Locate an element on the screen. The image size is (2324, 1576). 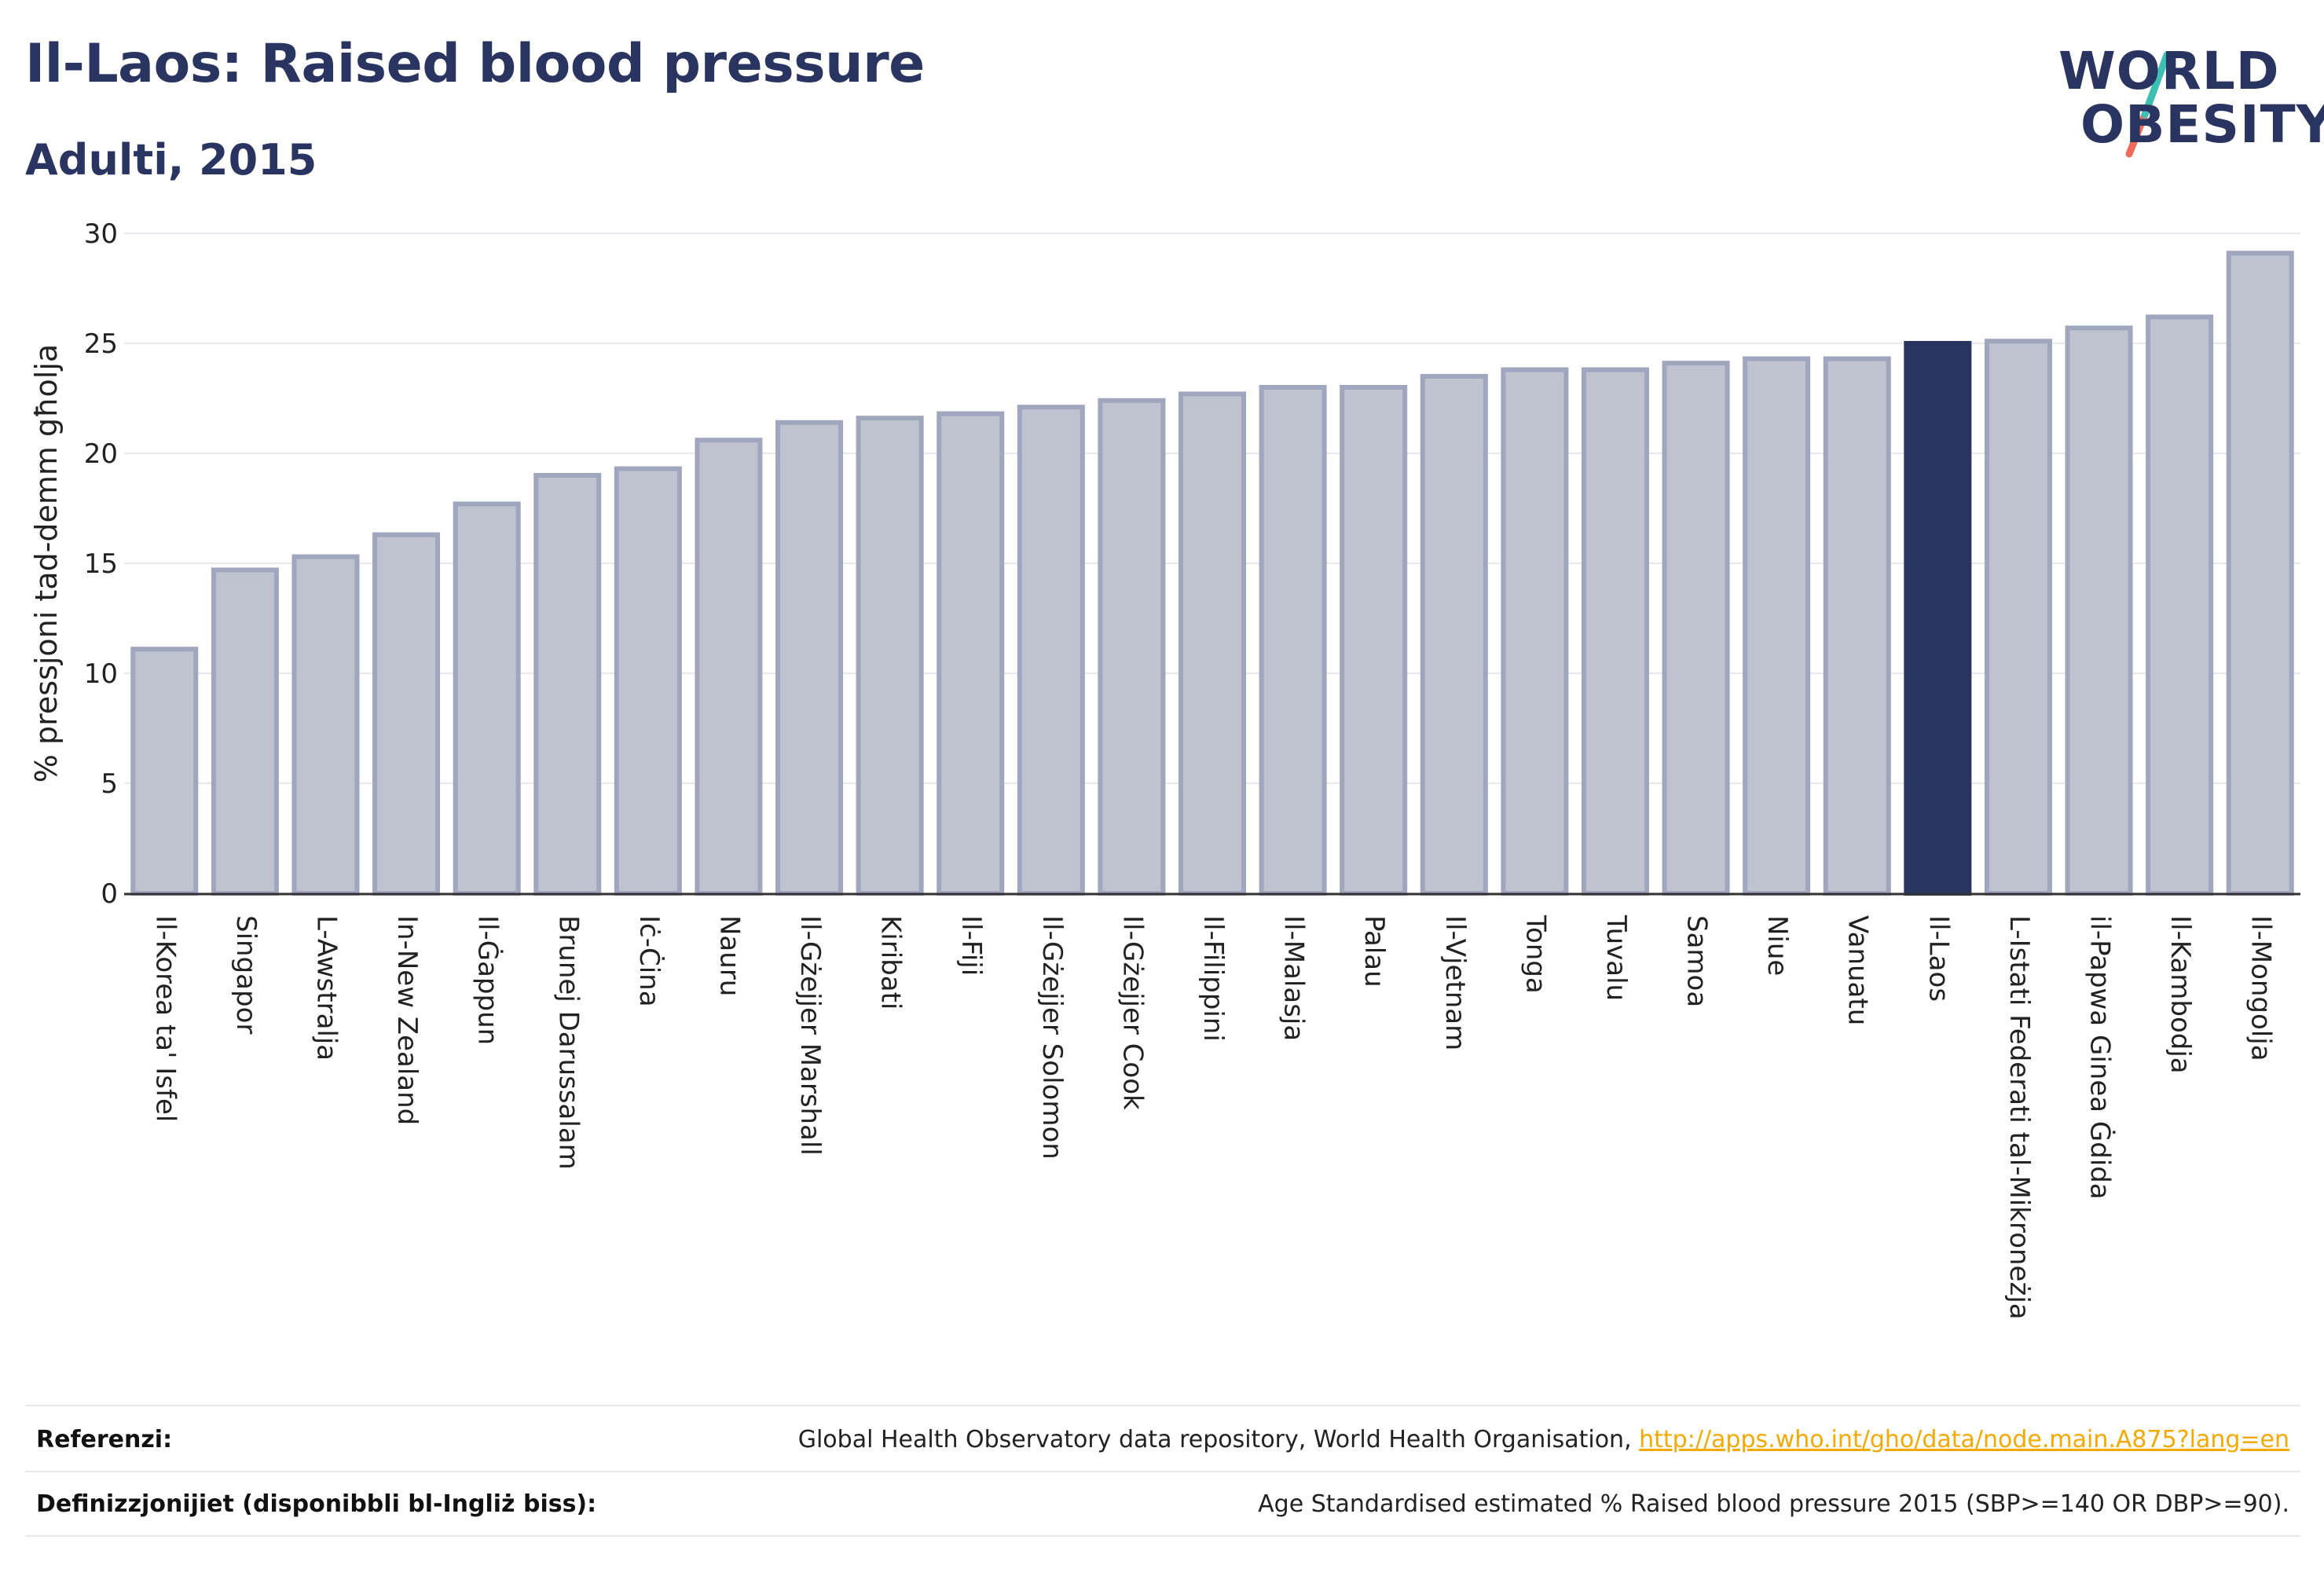
x-tick-label: Il-Mongolja is located at coordinates (2261, 988).